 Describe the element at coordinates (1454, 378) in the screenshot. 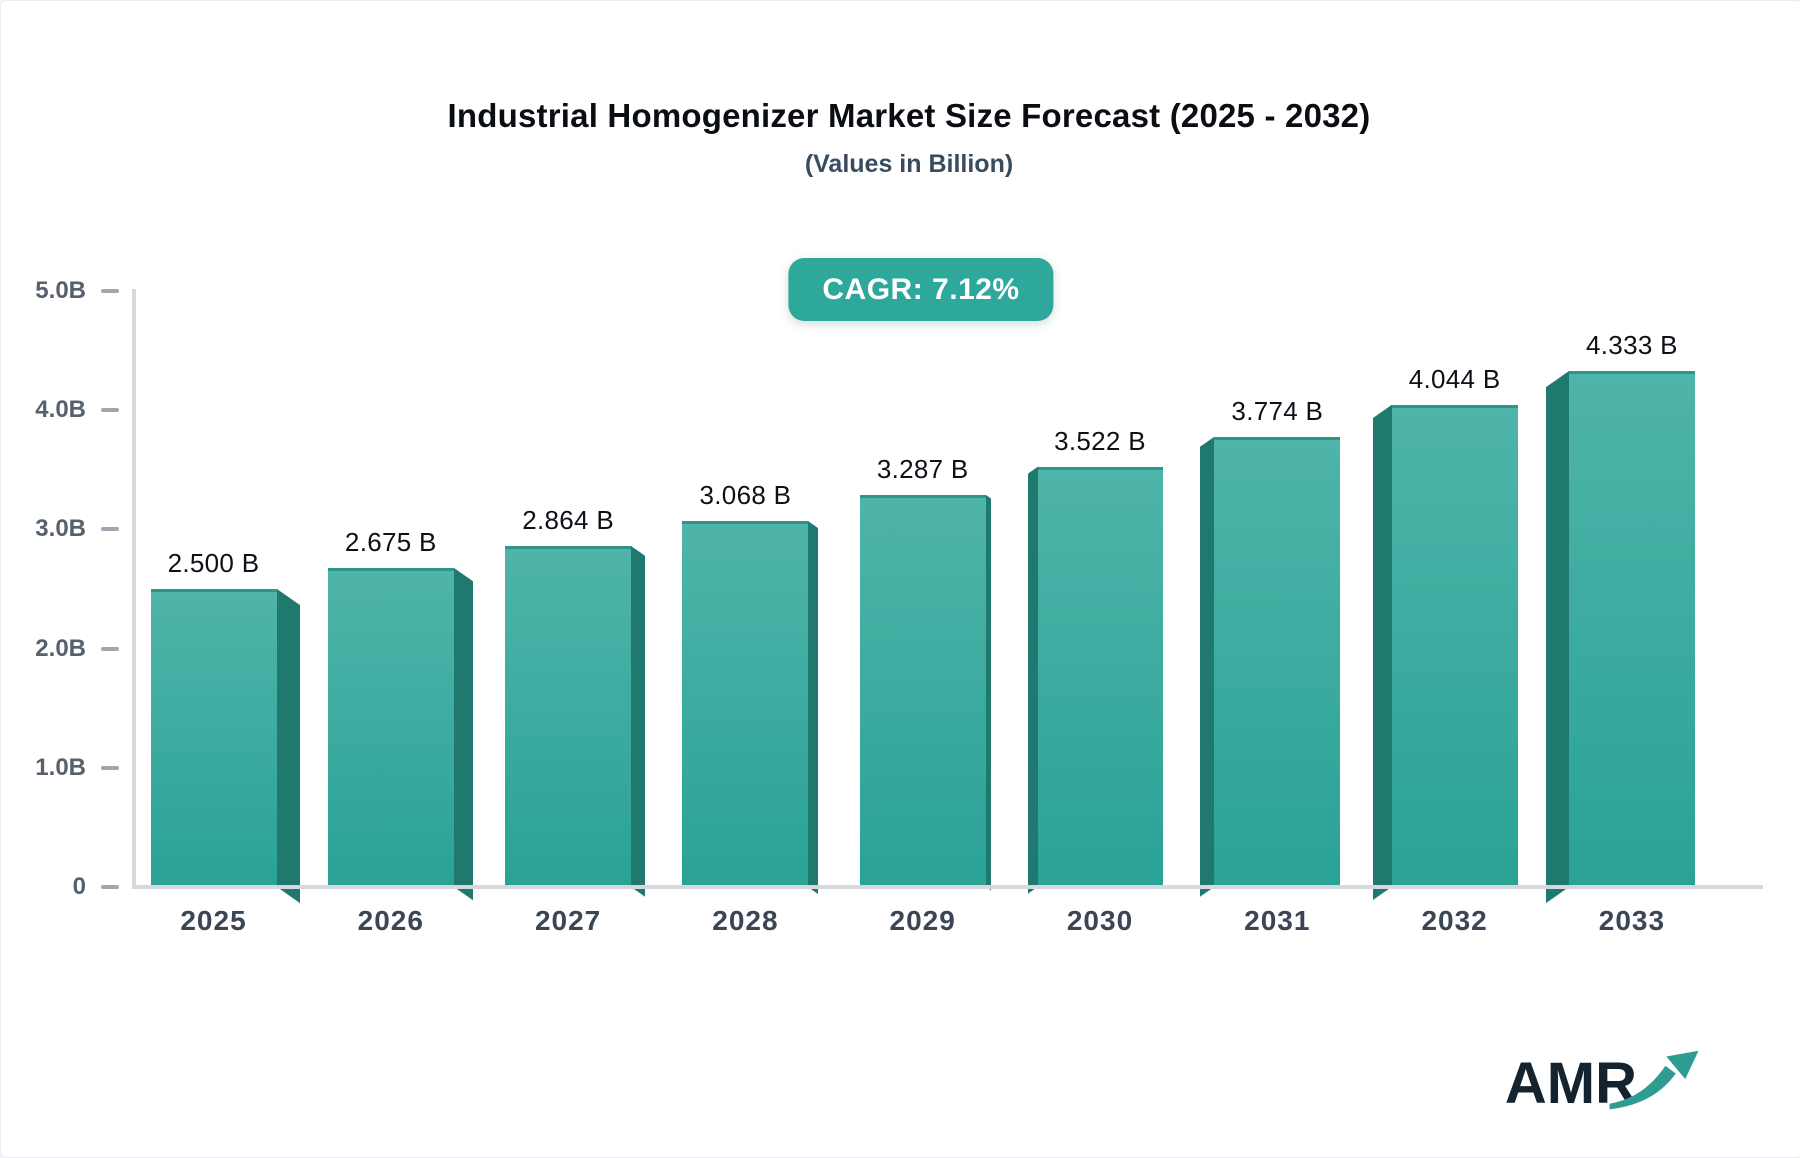

I see `bar-value-label: 4.044 B` at that location.